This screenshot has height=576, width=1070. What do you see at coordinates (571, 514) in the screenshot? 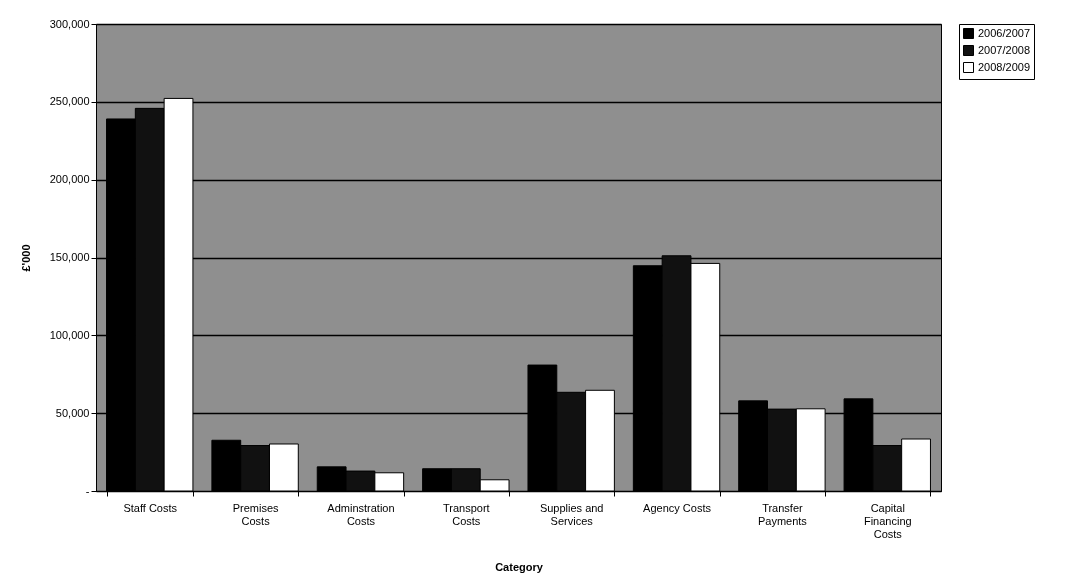
I see `x-tick-label: Supplies and Services` at bounding box center [571, 514].